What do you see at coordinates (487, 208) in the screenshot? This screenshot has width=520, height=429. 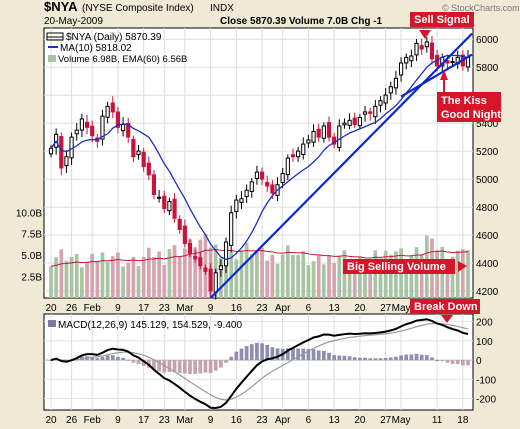 I see `price-tick-label: 4800` at bounding box center [487, 208].